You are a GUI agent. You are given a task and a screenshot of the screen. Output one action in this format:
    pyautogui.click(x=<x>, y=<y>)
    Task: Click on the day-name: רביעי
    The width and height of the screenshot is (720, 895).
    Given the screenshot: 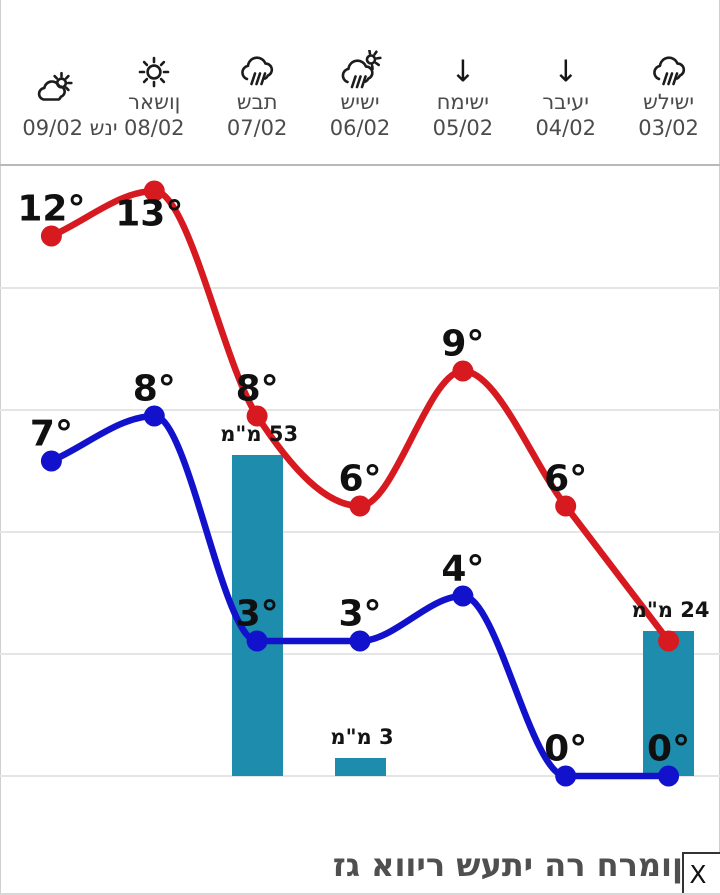 What is the action you would take?
    pyautogui.click(x=565, y=102)
    